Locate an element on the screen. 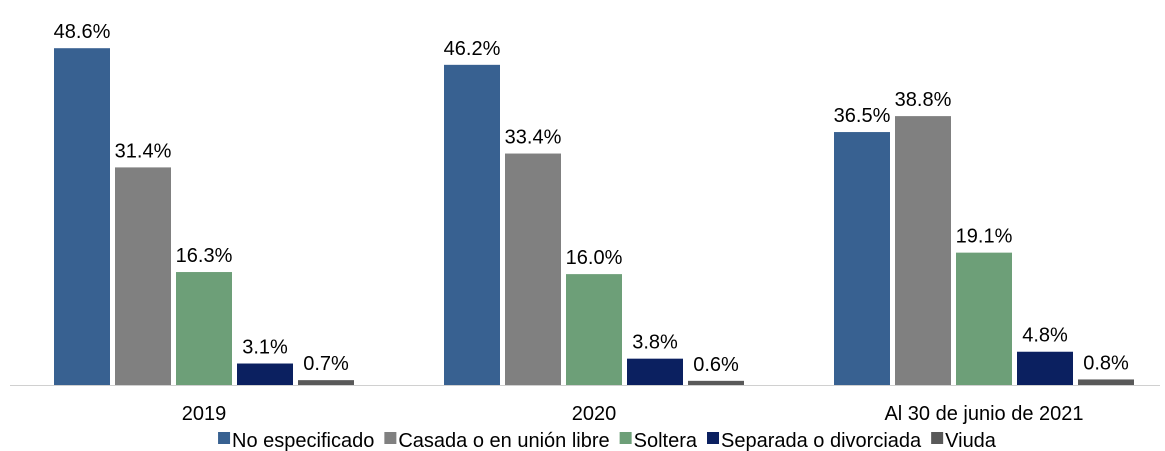  x-tick-label: 2020 is located at coordinates (594, 414).